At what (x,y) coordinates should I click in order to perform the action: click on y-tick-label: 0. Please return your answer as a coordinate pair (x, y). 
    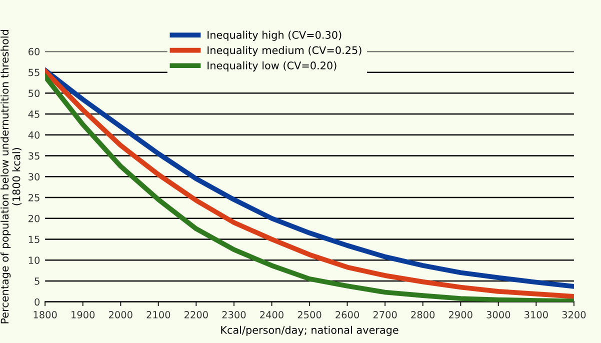
    Looking at the image, I should click on (37, 302).